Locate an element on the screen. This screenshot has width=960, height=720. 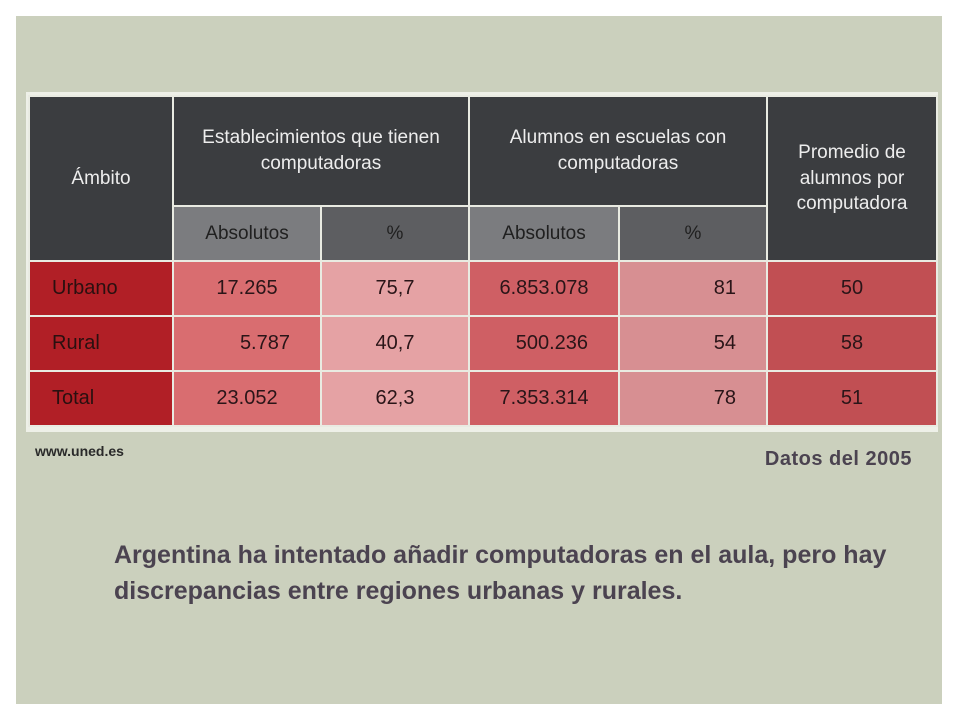
subheader-est-percent: % is located at coordinates (395, 233).